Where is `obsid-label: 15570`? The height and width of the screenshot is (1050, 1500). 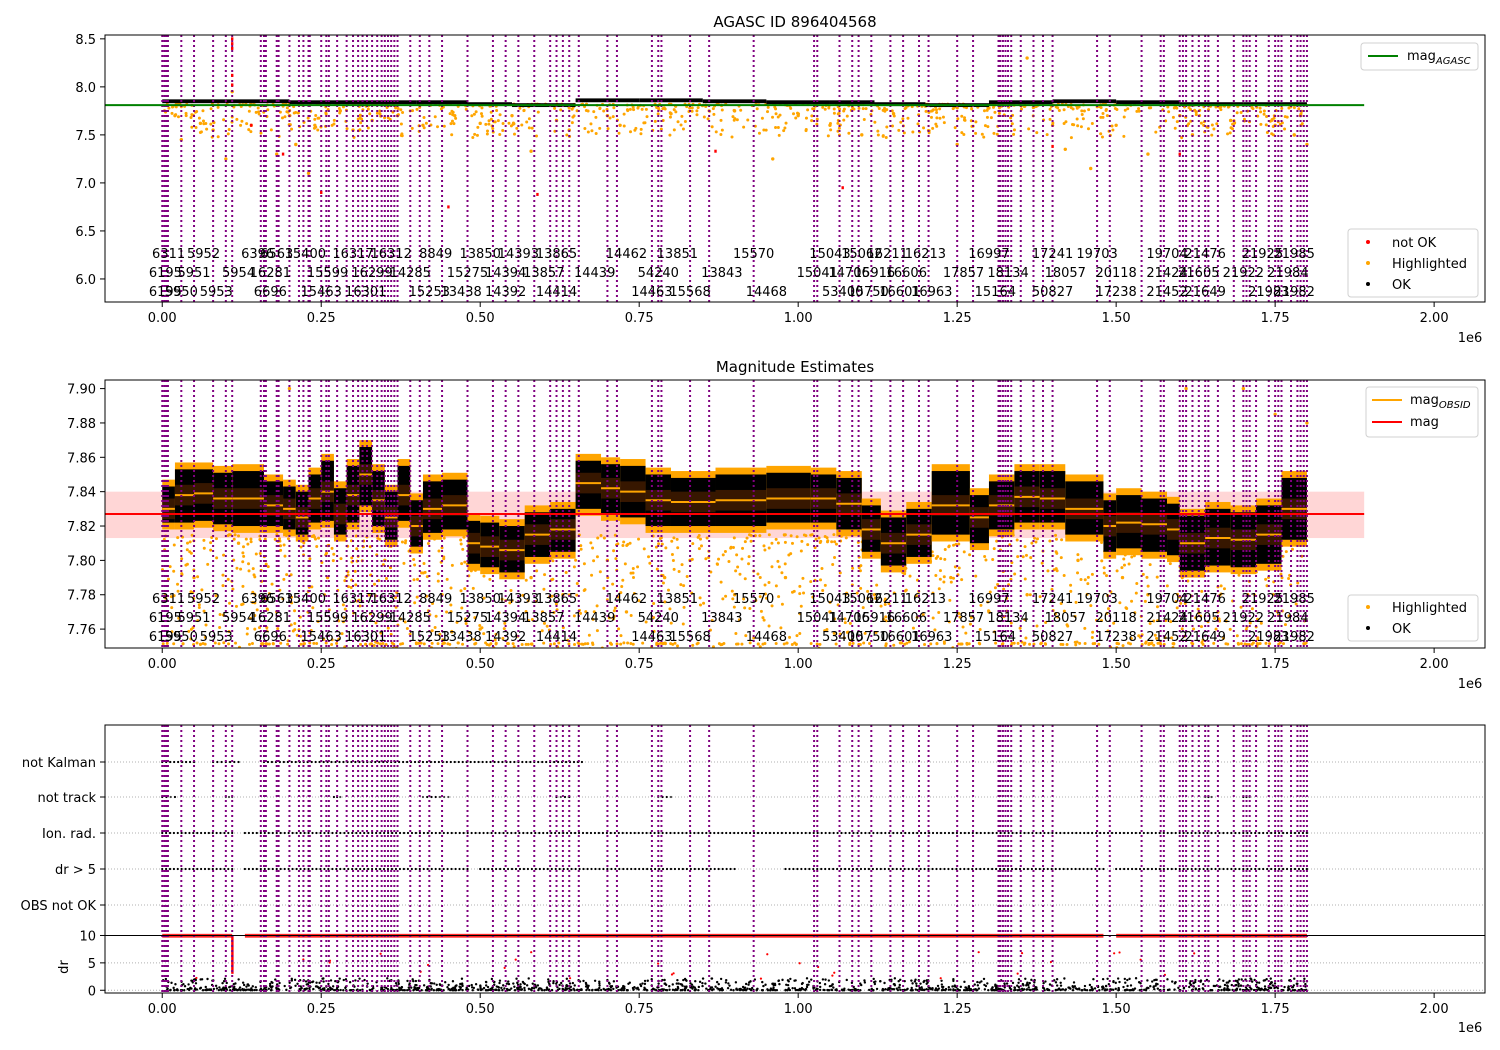
obsid-label: 15570 is located at coordinates (753, 599).